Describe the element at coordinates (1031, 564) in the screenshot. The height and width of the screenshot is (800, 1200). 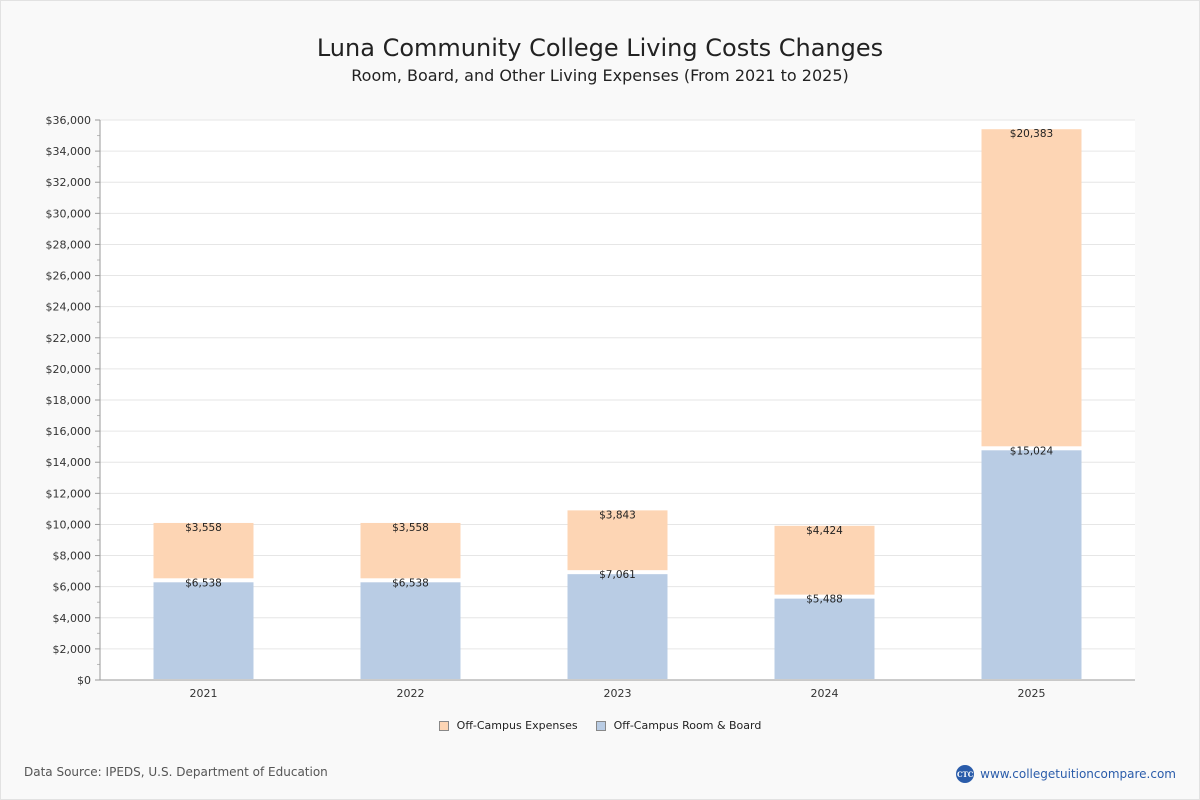
I see `bar-off-campus-room-board-2025` at that location.